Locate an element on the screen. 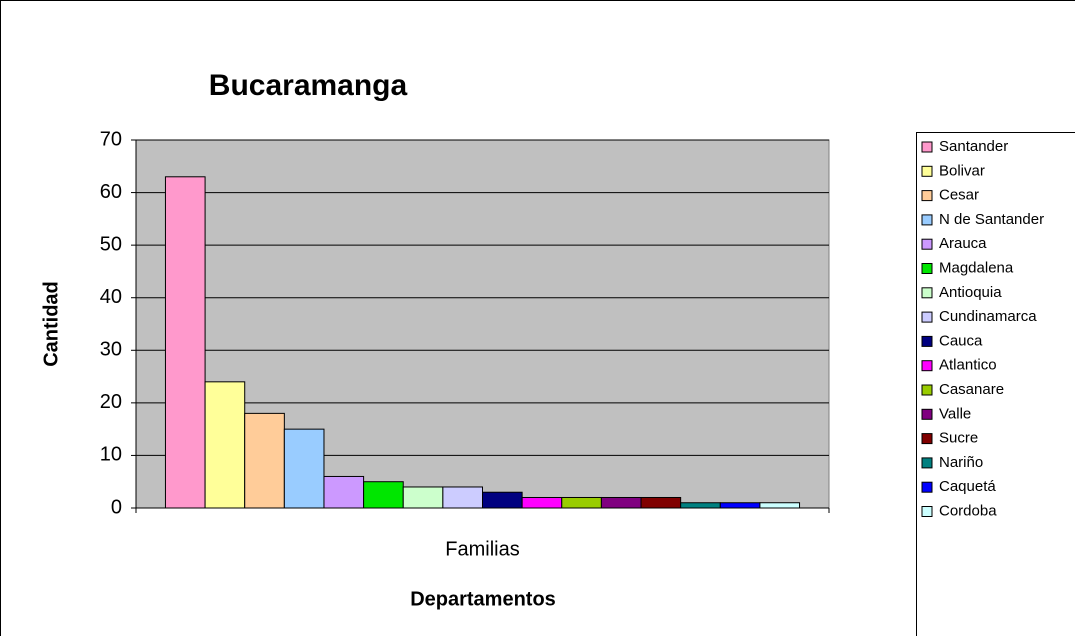 The height and width of the screenshot is (636, 1075). y-tick-label: 0 is located at coordinates (116, 507).